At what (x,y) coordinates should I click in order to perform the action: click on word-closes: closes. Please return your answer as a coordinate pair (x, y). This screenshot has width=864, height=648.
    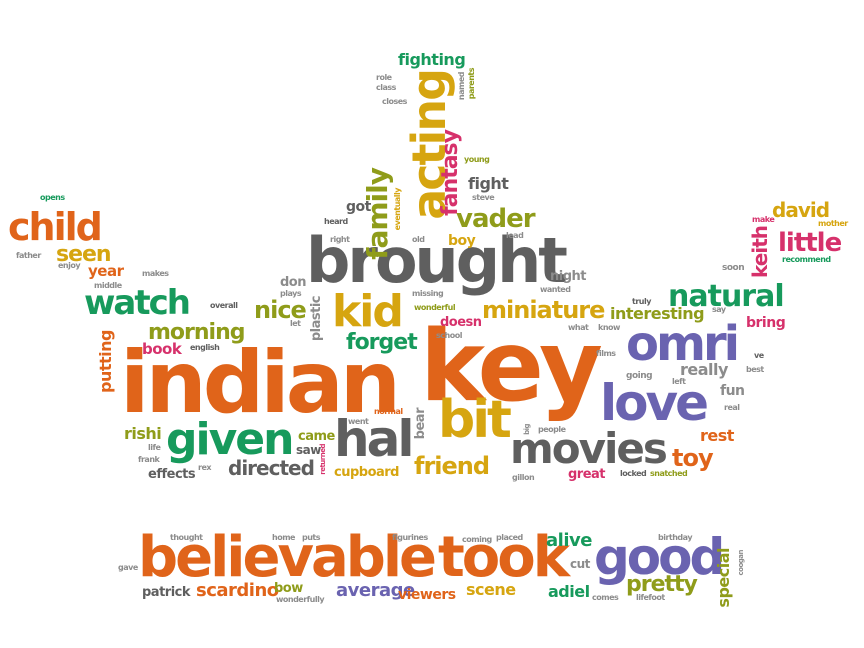
    Looking at the image, I should click on (394, 101).